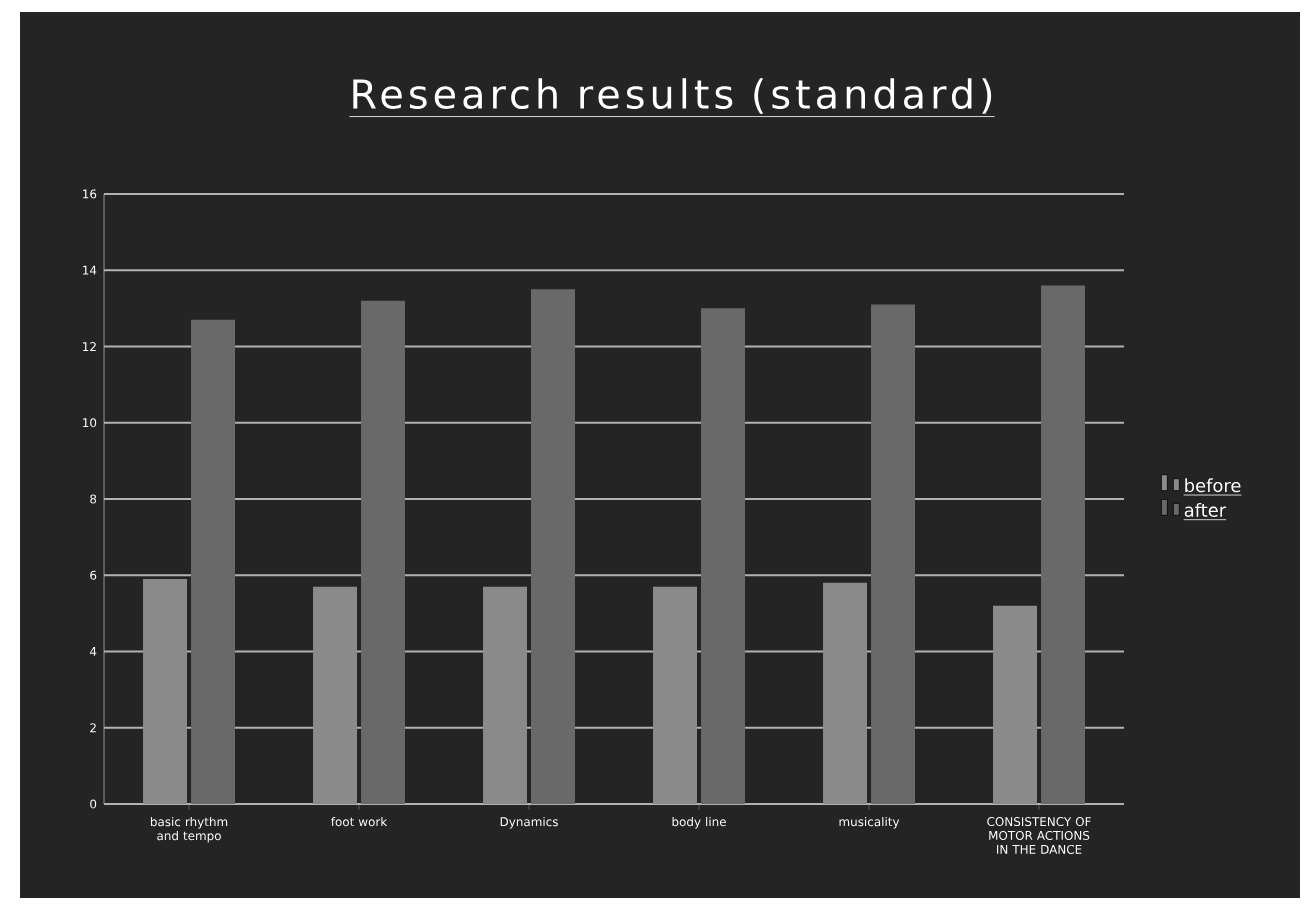 The height and width of the screenshot is (922, 1308). What do you see at coordinates (1213, 485) in the screenshot?
I see `legend-label: before` at bounding box center [1213, 485].